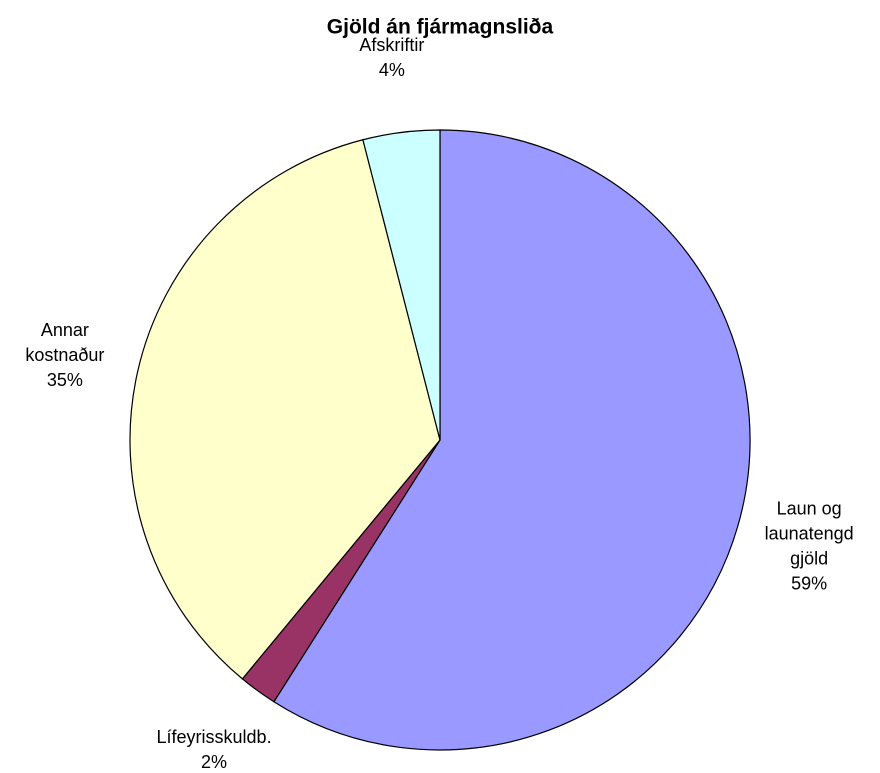 This screenshot has width=880, height=773. What do you see at coordinates (809, 533) in the screenshot?
I see `slice-label: launatengd` at bounding box center [809, 533].